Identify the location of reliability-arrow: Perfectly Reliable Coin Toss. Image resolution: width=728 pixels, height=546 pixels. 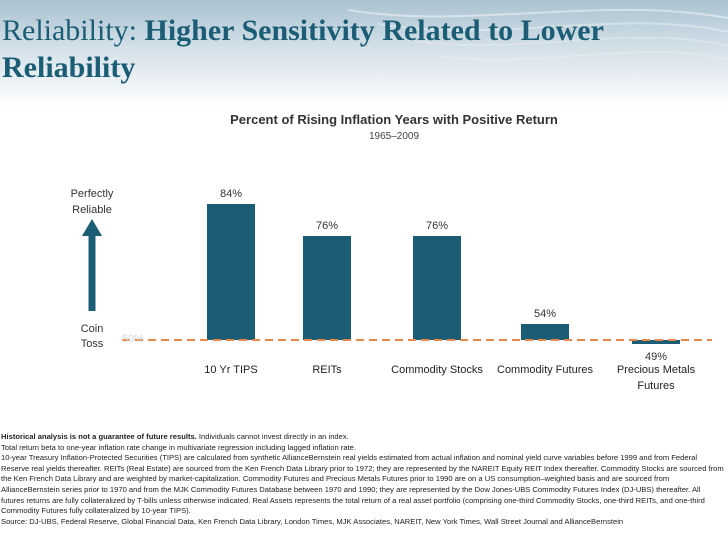
(92, 269).